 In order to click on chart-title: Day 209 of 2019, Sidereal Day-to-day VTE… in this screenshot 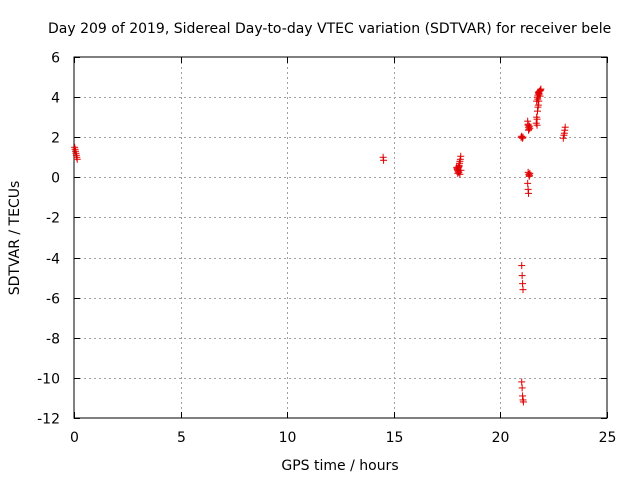, I will do `click(329, 29)`.